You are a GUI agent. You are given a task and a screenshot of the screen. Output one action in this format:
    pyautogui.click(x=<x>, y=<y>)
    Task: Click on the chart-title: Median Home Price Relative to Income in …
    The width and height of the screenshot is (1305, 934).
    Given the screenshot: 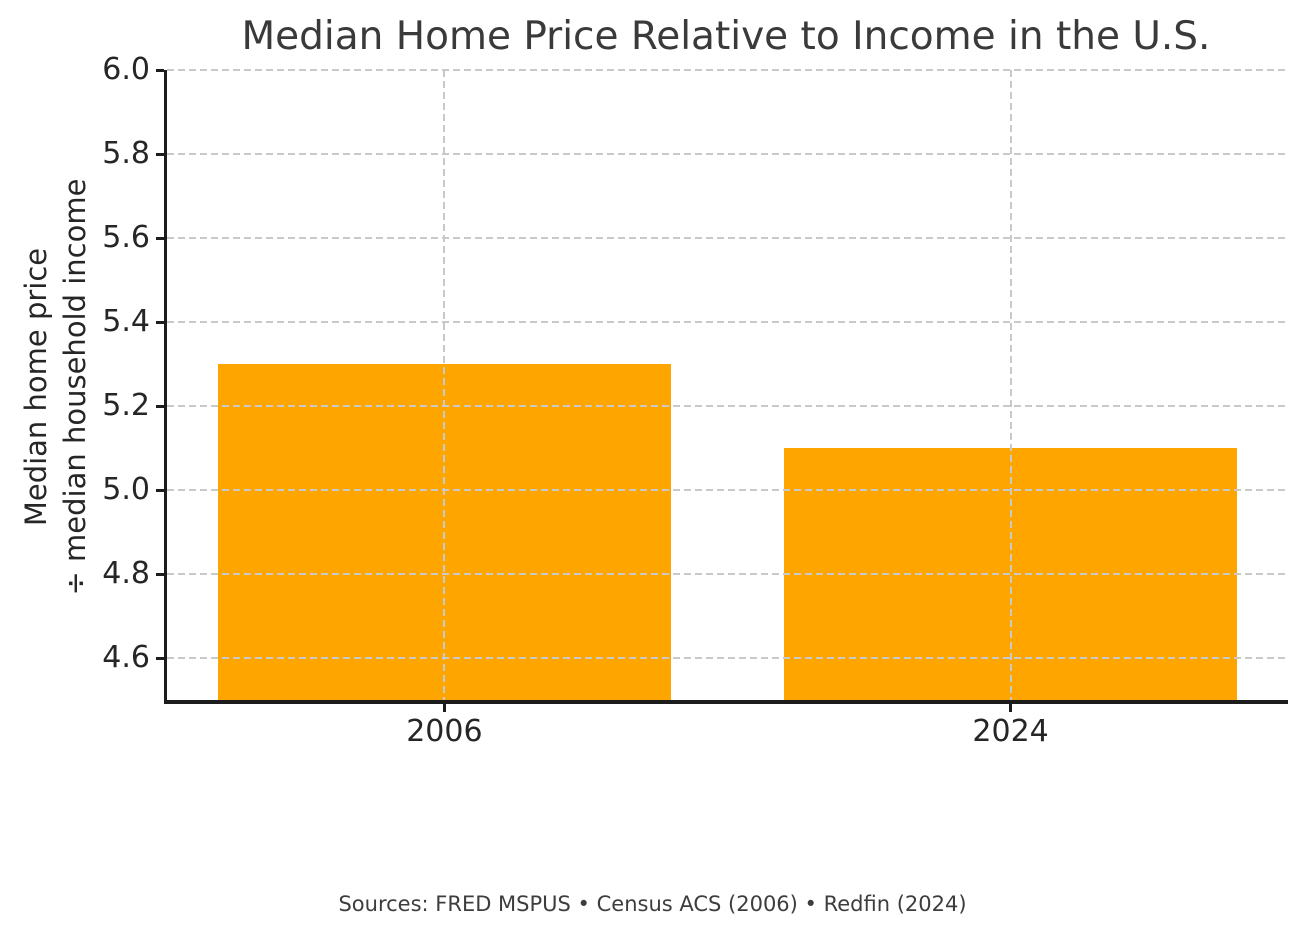 What is the action you would take?
    pyautogui.click(x=726, y=36)
    